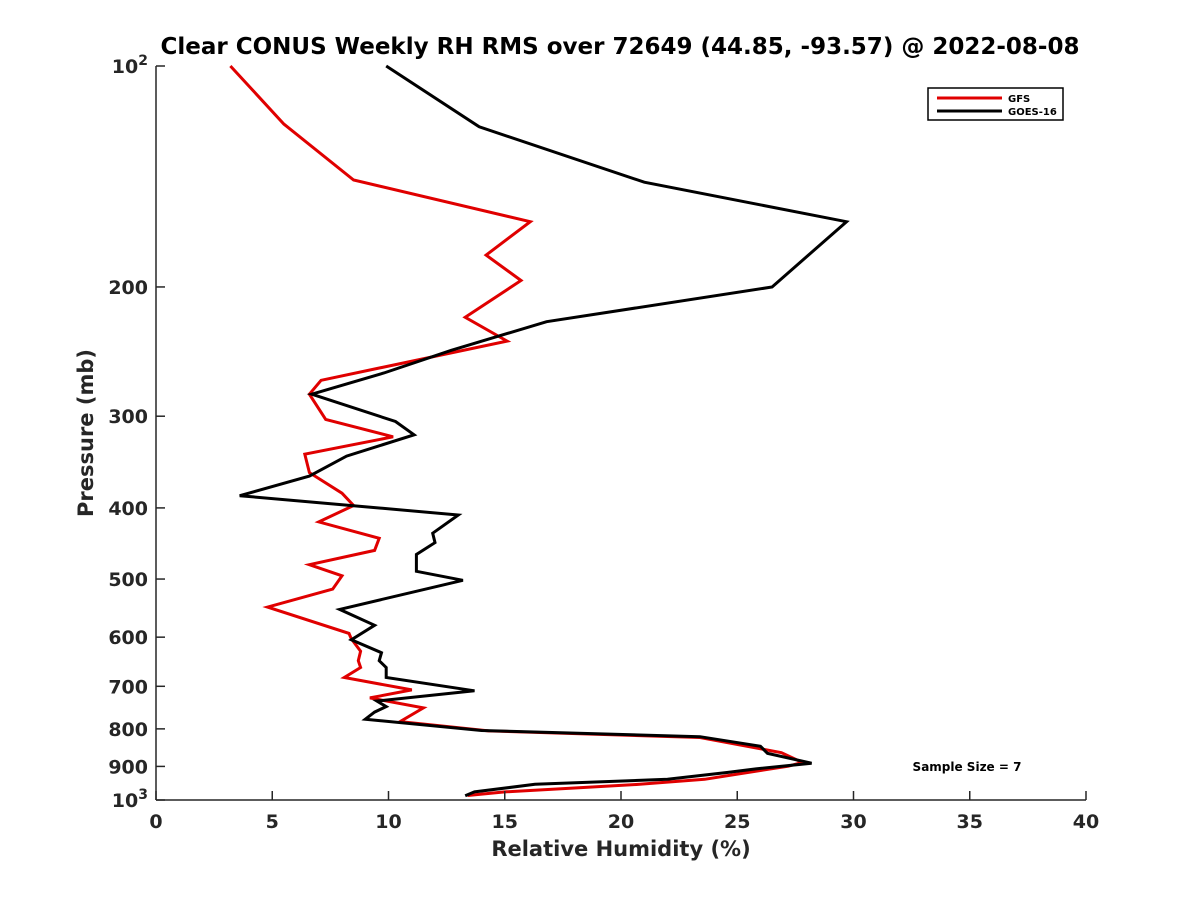 This screenshot has width=1200, height=900. I want to click on legend-box, so click(995, 104).